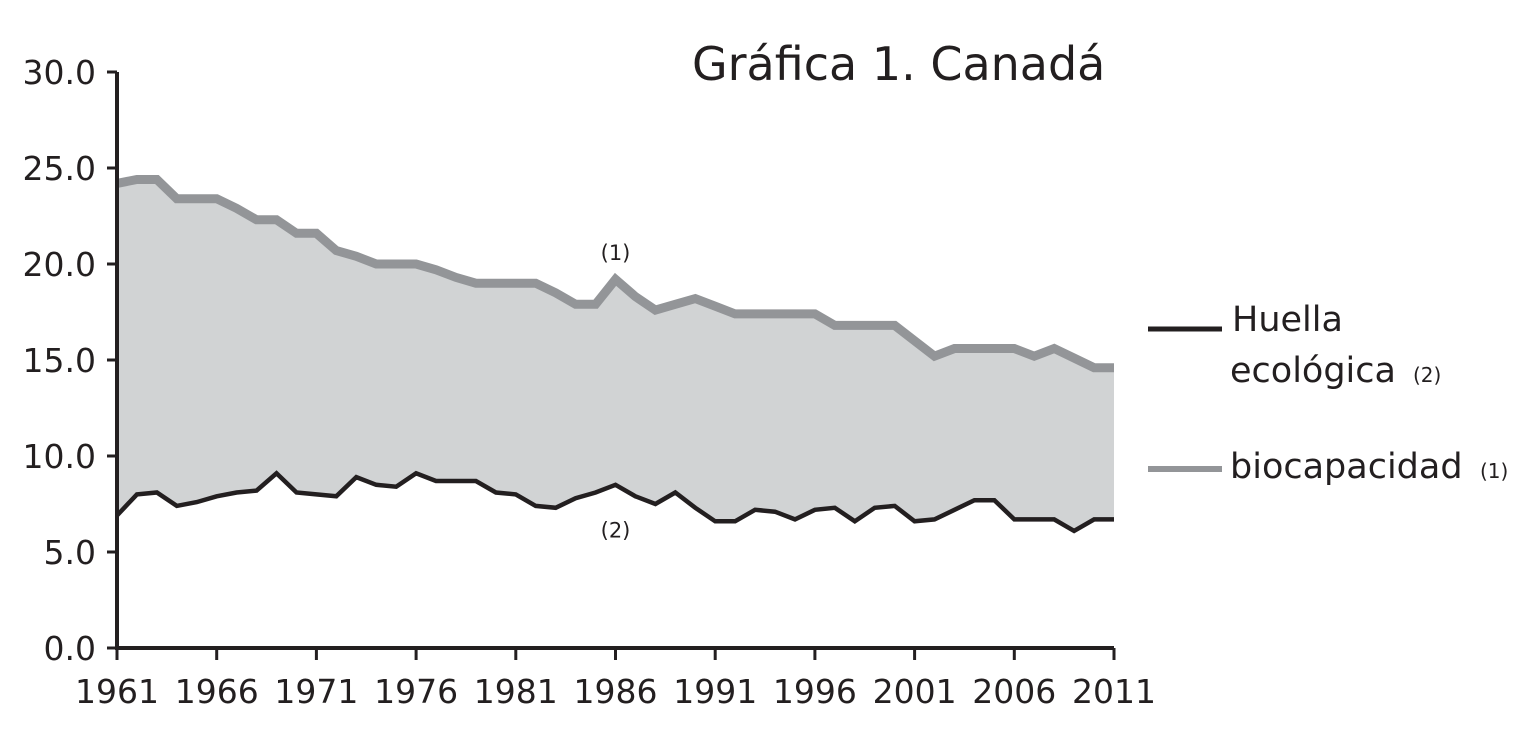 This screenshot has width=1526, height=734. What do you see at coordinates (616, 530) in the screenshot?
I see `annotation-footprint: (2)` at bounding box center [616, 530].